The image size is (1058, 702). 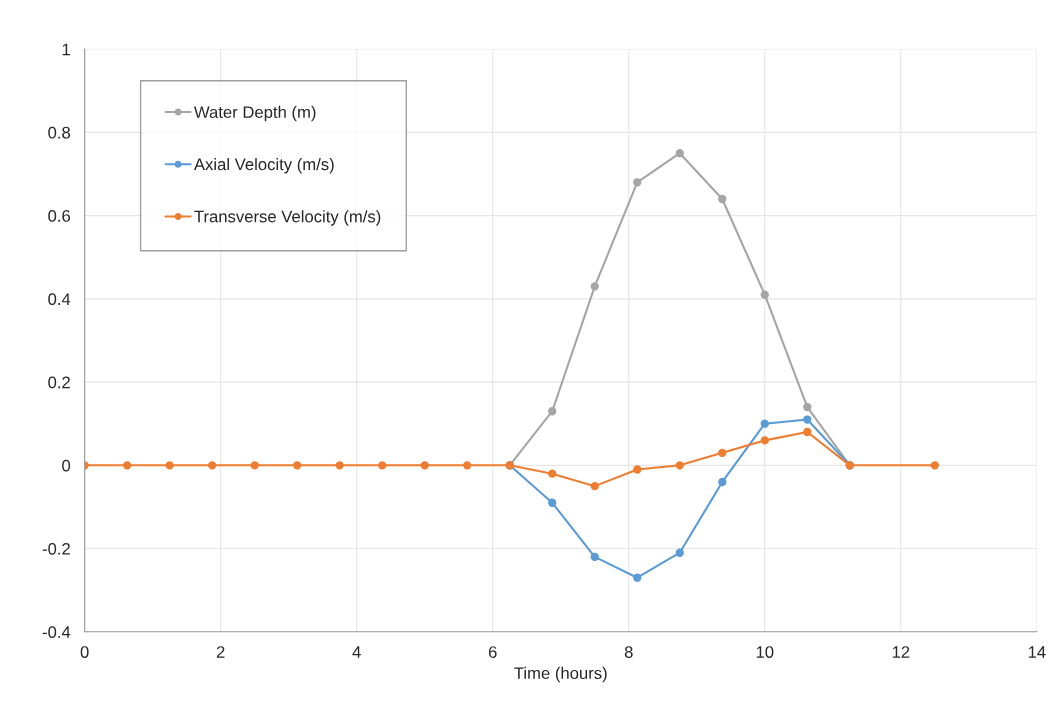 I want to click on x-tick-label: 14, so click(x=1037, y=652).